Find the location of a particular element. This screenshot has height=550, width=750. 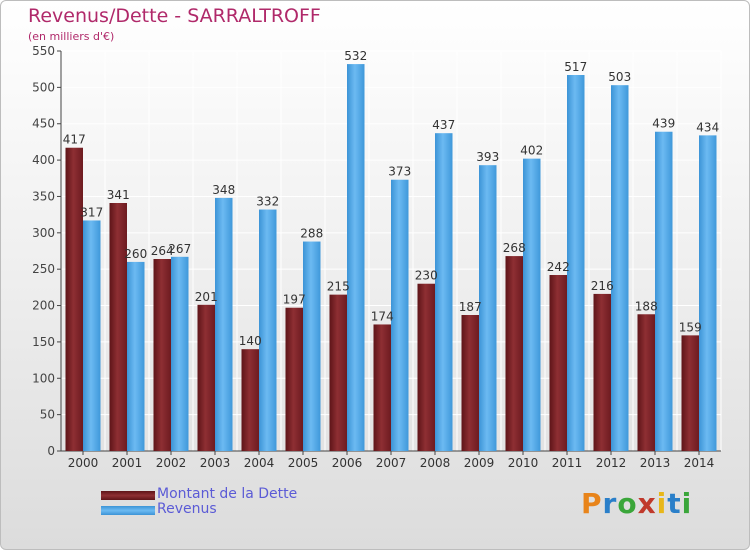

y-tick-label: 150 is located at coordinates (43, 342).